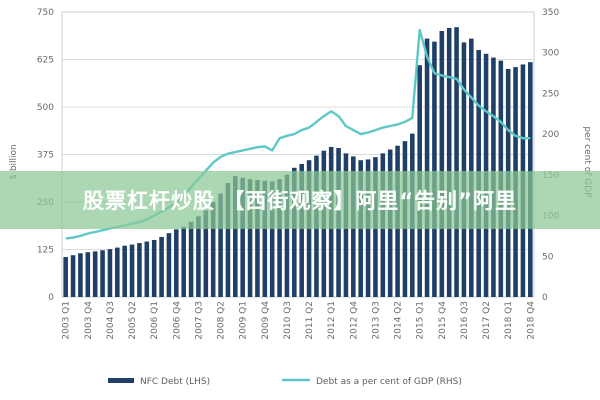  What do you see at coordinates (14, 162) in the screenshot?
I see `left-axis-title: $ billion` at bounding box center [14, 162].